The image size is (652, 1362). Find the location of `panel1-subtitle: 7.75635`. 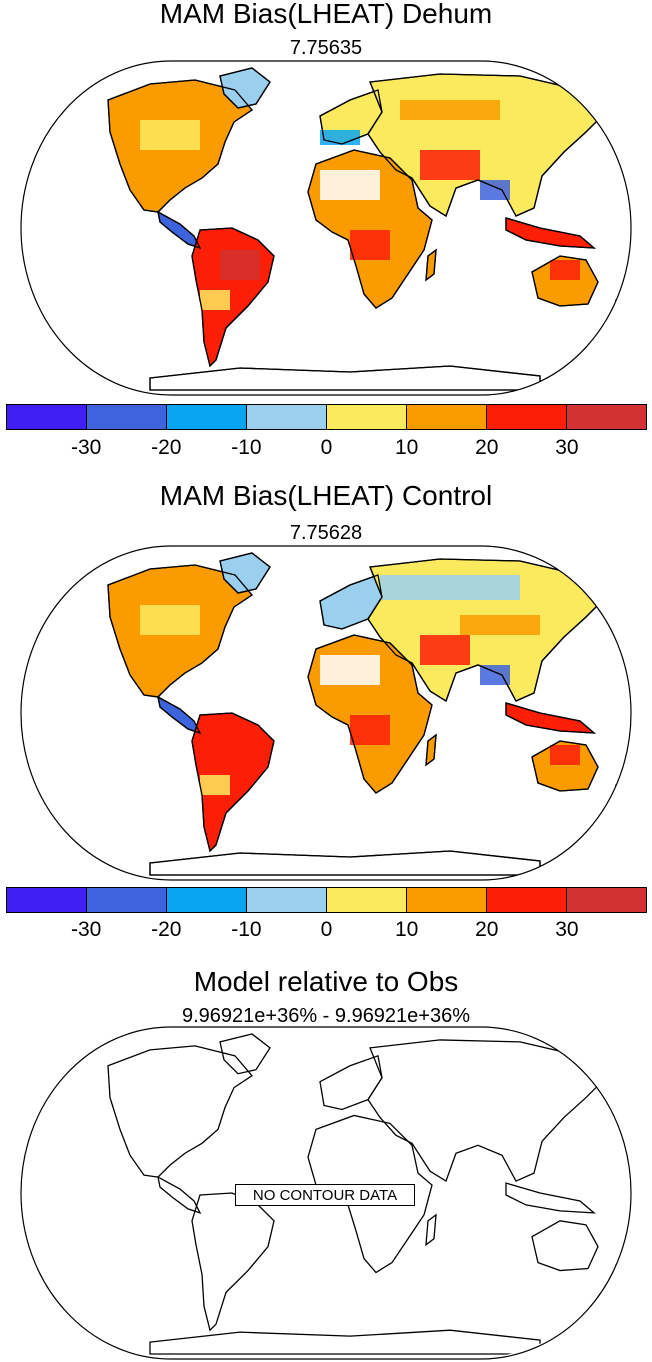

panel1-subtitle: 7.75635 is located at coordinates (326, 48).